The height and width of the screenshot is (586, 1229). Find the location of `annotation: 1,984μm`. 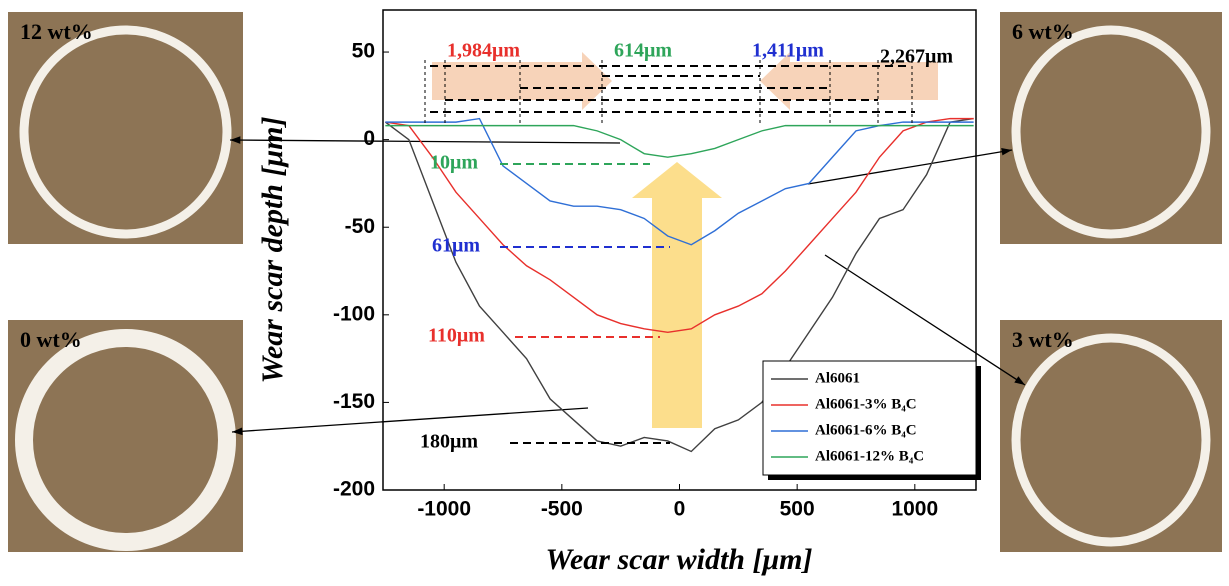

annotation: 1,984μm is located at coordinates (483, 51).